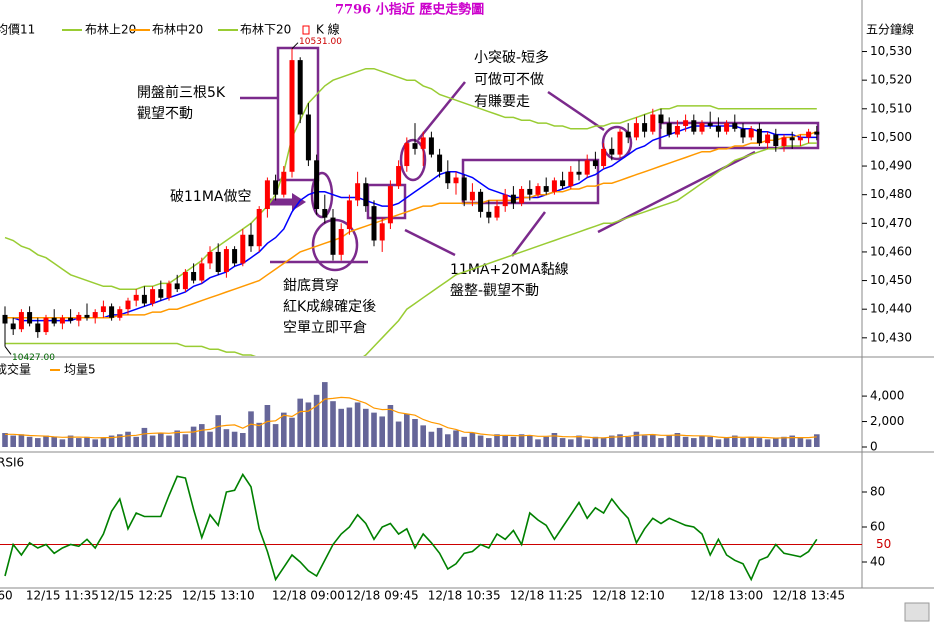 The image size is (934, 632). I want to click on legend-label: 布林下20, so click(265, 30).